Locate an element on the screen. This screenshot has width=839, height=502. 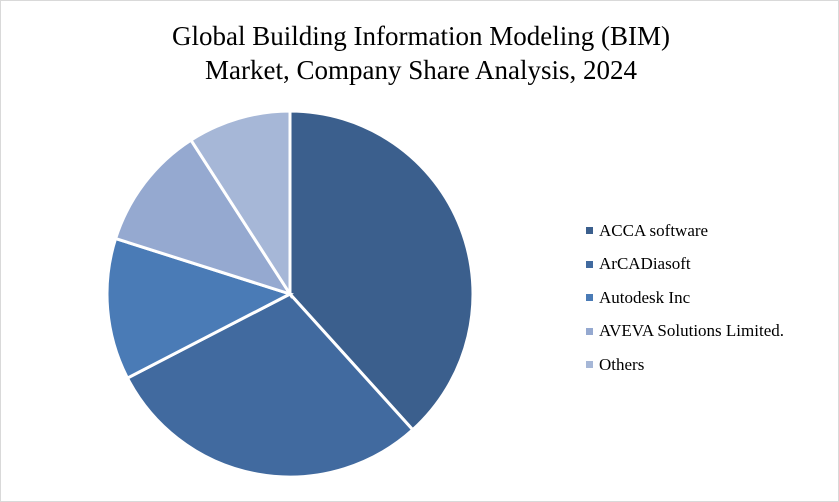
legend-item: ACCA software is located at coordinates (685, 231).